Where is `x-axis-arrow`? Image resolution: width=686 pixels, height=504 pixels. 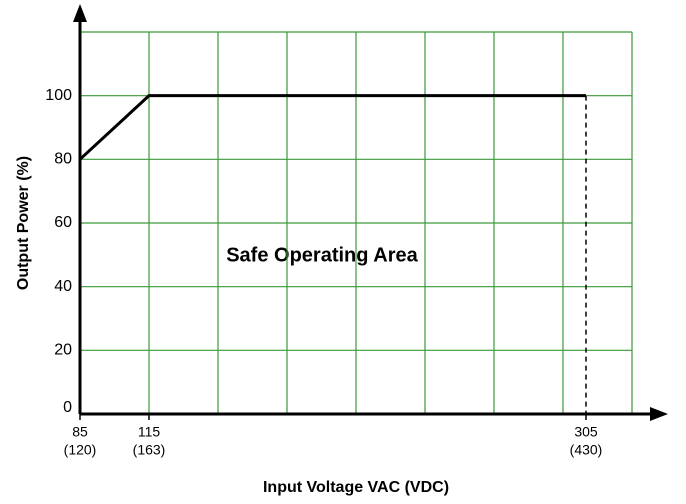 x-axis-arrow is located at coordinates (659, 414).